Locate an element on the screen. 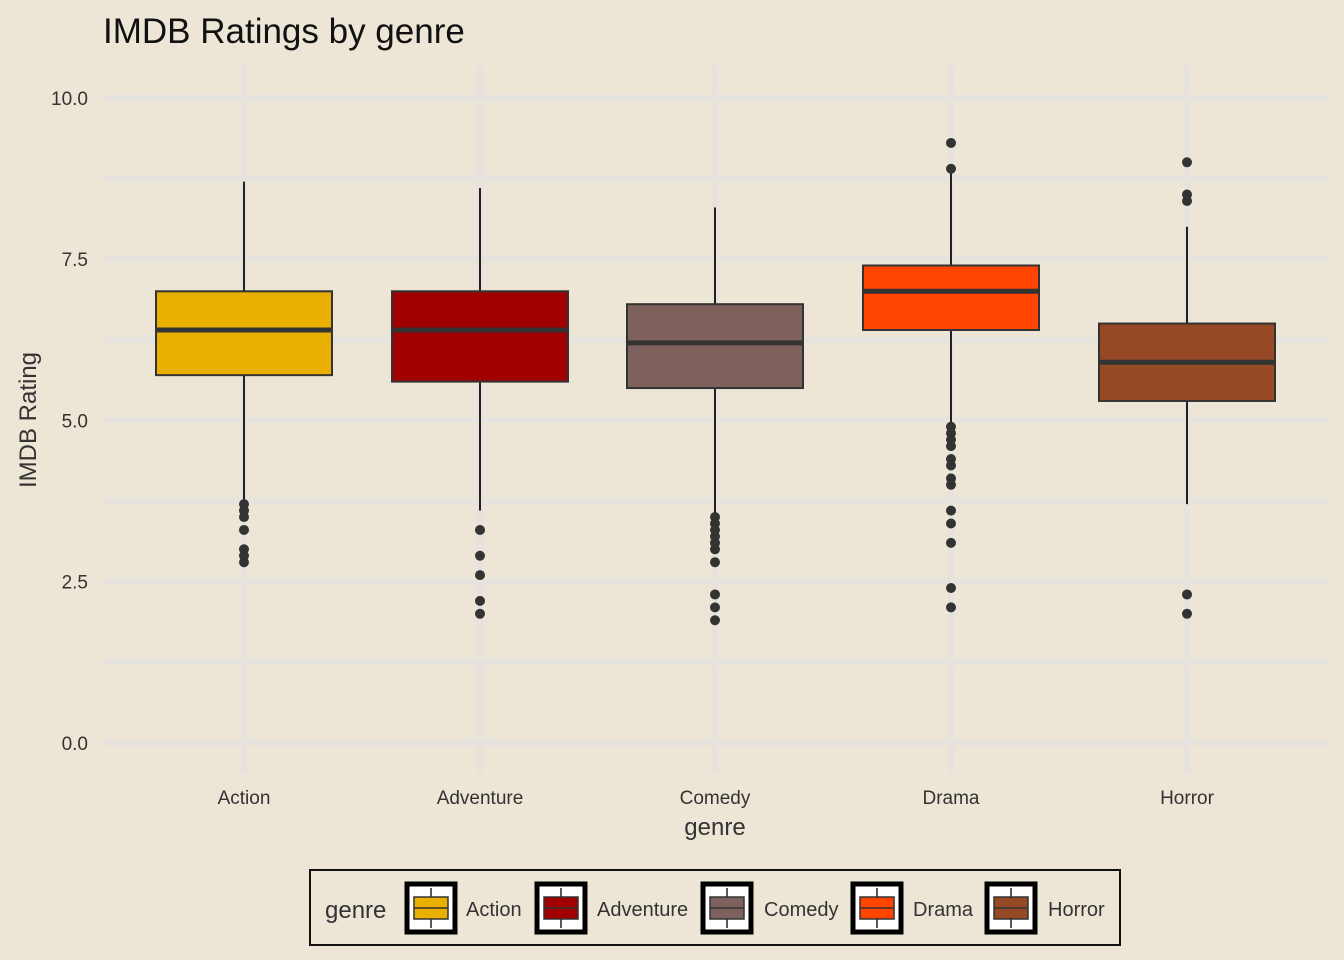 Image resolution: width=1344 pixels, height=960 pixels. legend-label: Action is located at coordinates (494, 910).